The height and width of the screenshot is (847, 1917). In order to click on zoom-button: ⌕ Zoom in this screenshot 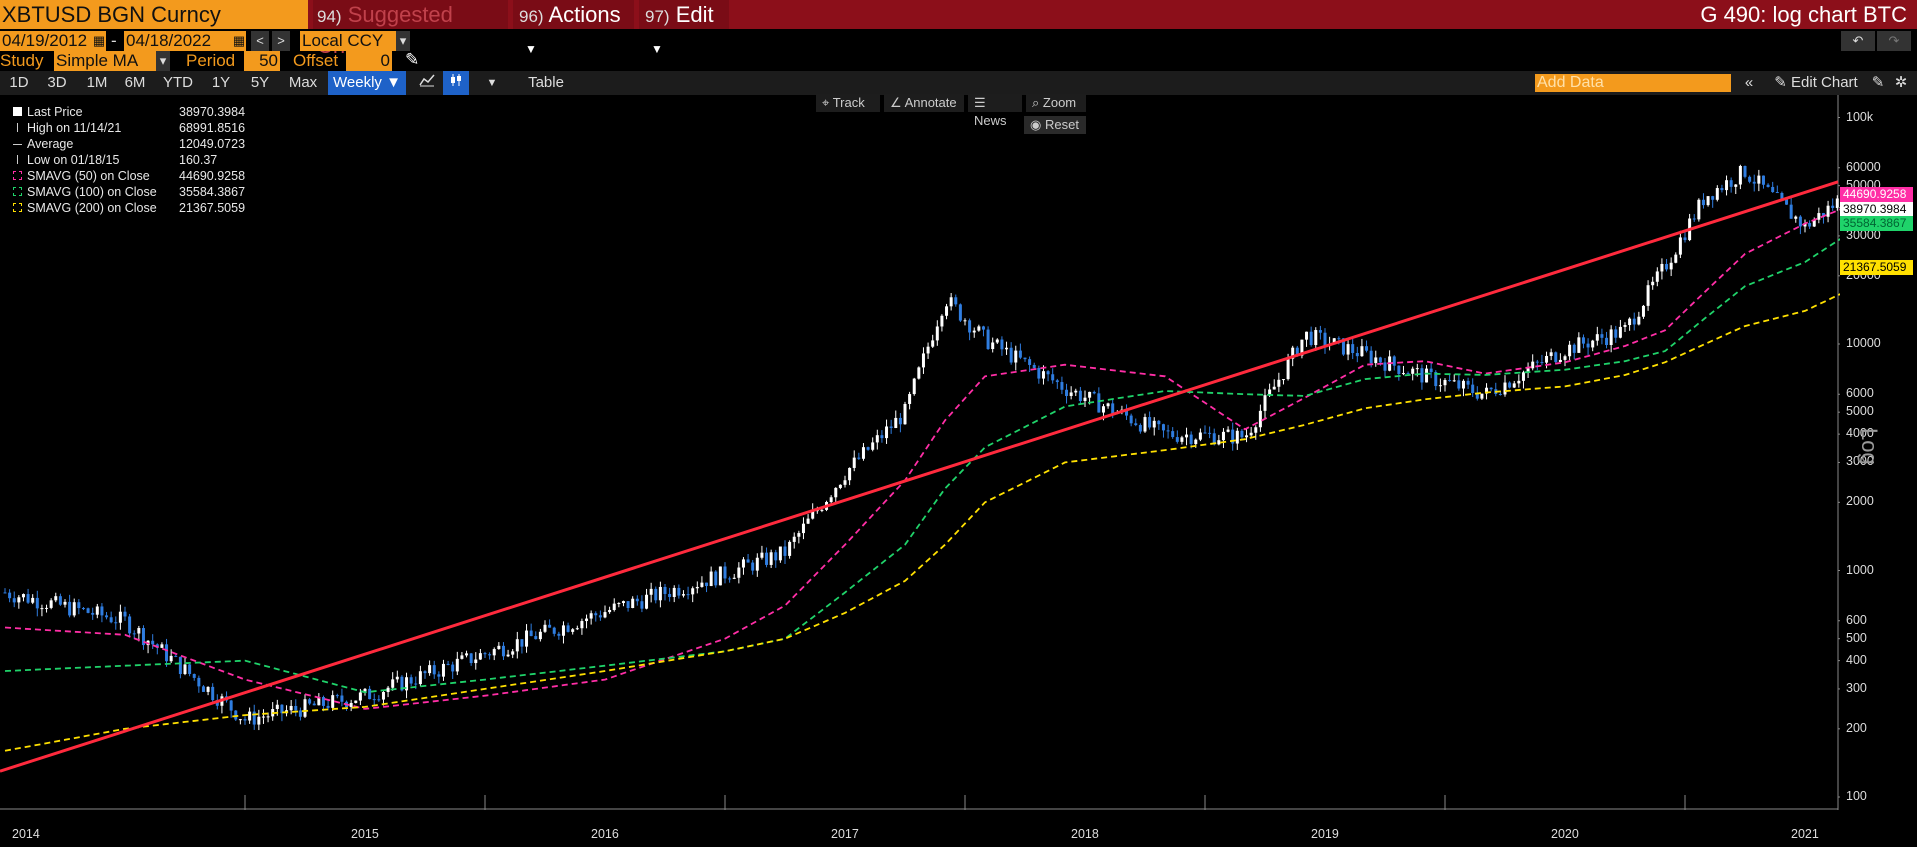, I will do `click(1056, 103)`.